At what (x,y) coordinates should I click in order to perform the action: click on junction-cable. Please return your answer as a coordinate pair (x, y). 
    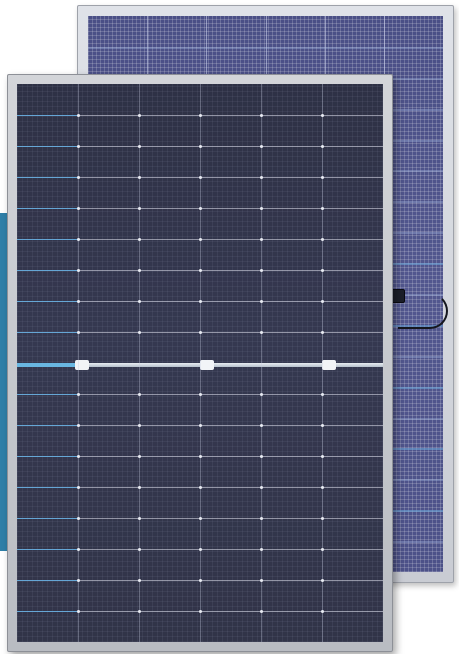
    Looking at the image, I should click on (423, 311).